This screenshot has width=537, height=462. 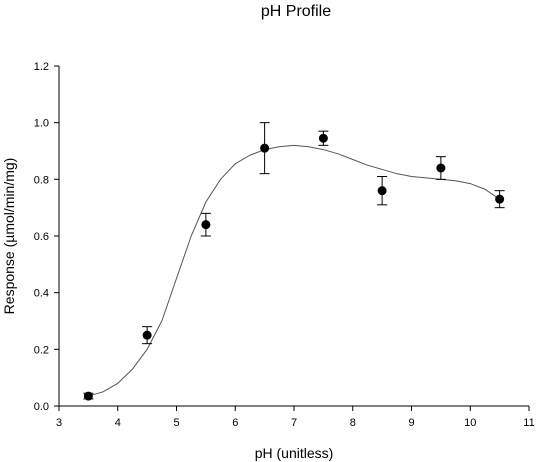 What do you see at coordinates (294, 453) in the screenshot?
I see `x-axis-label: pH (unitless)` at bounding box center [294, 453].